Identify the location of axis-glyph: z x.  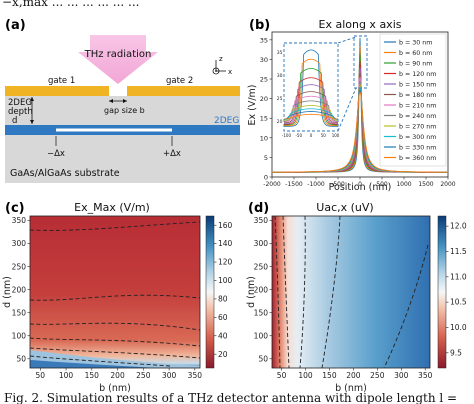
(222, 65).